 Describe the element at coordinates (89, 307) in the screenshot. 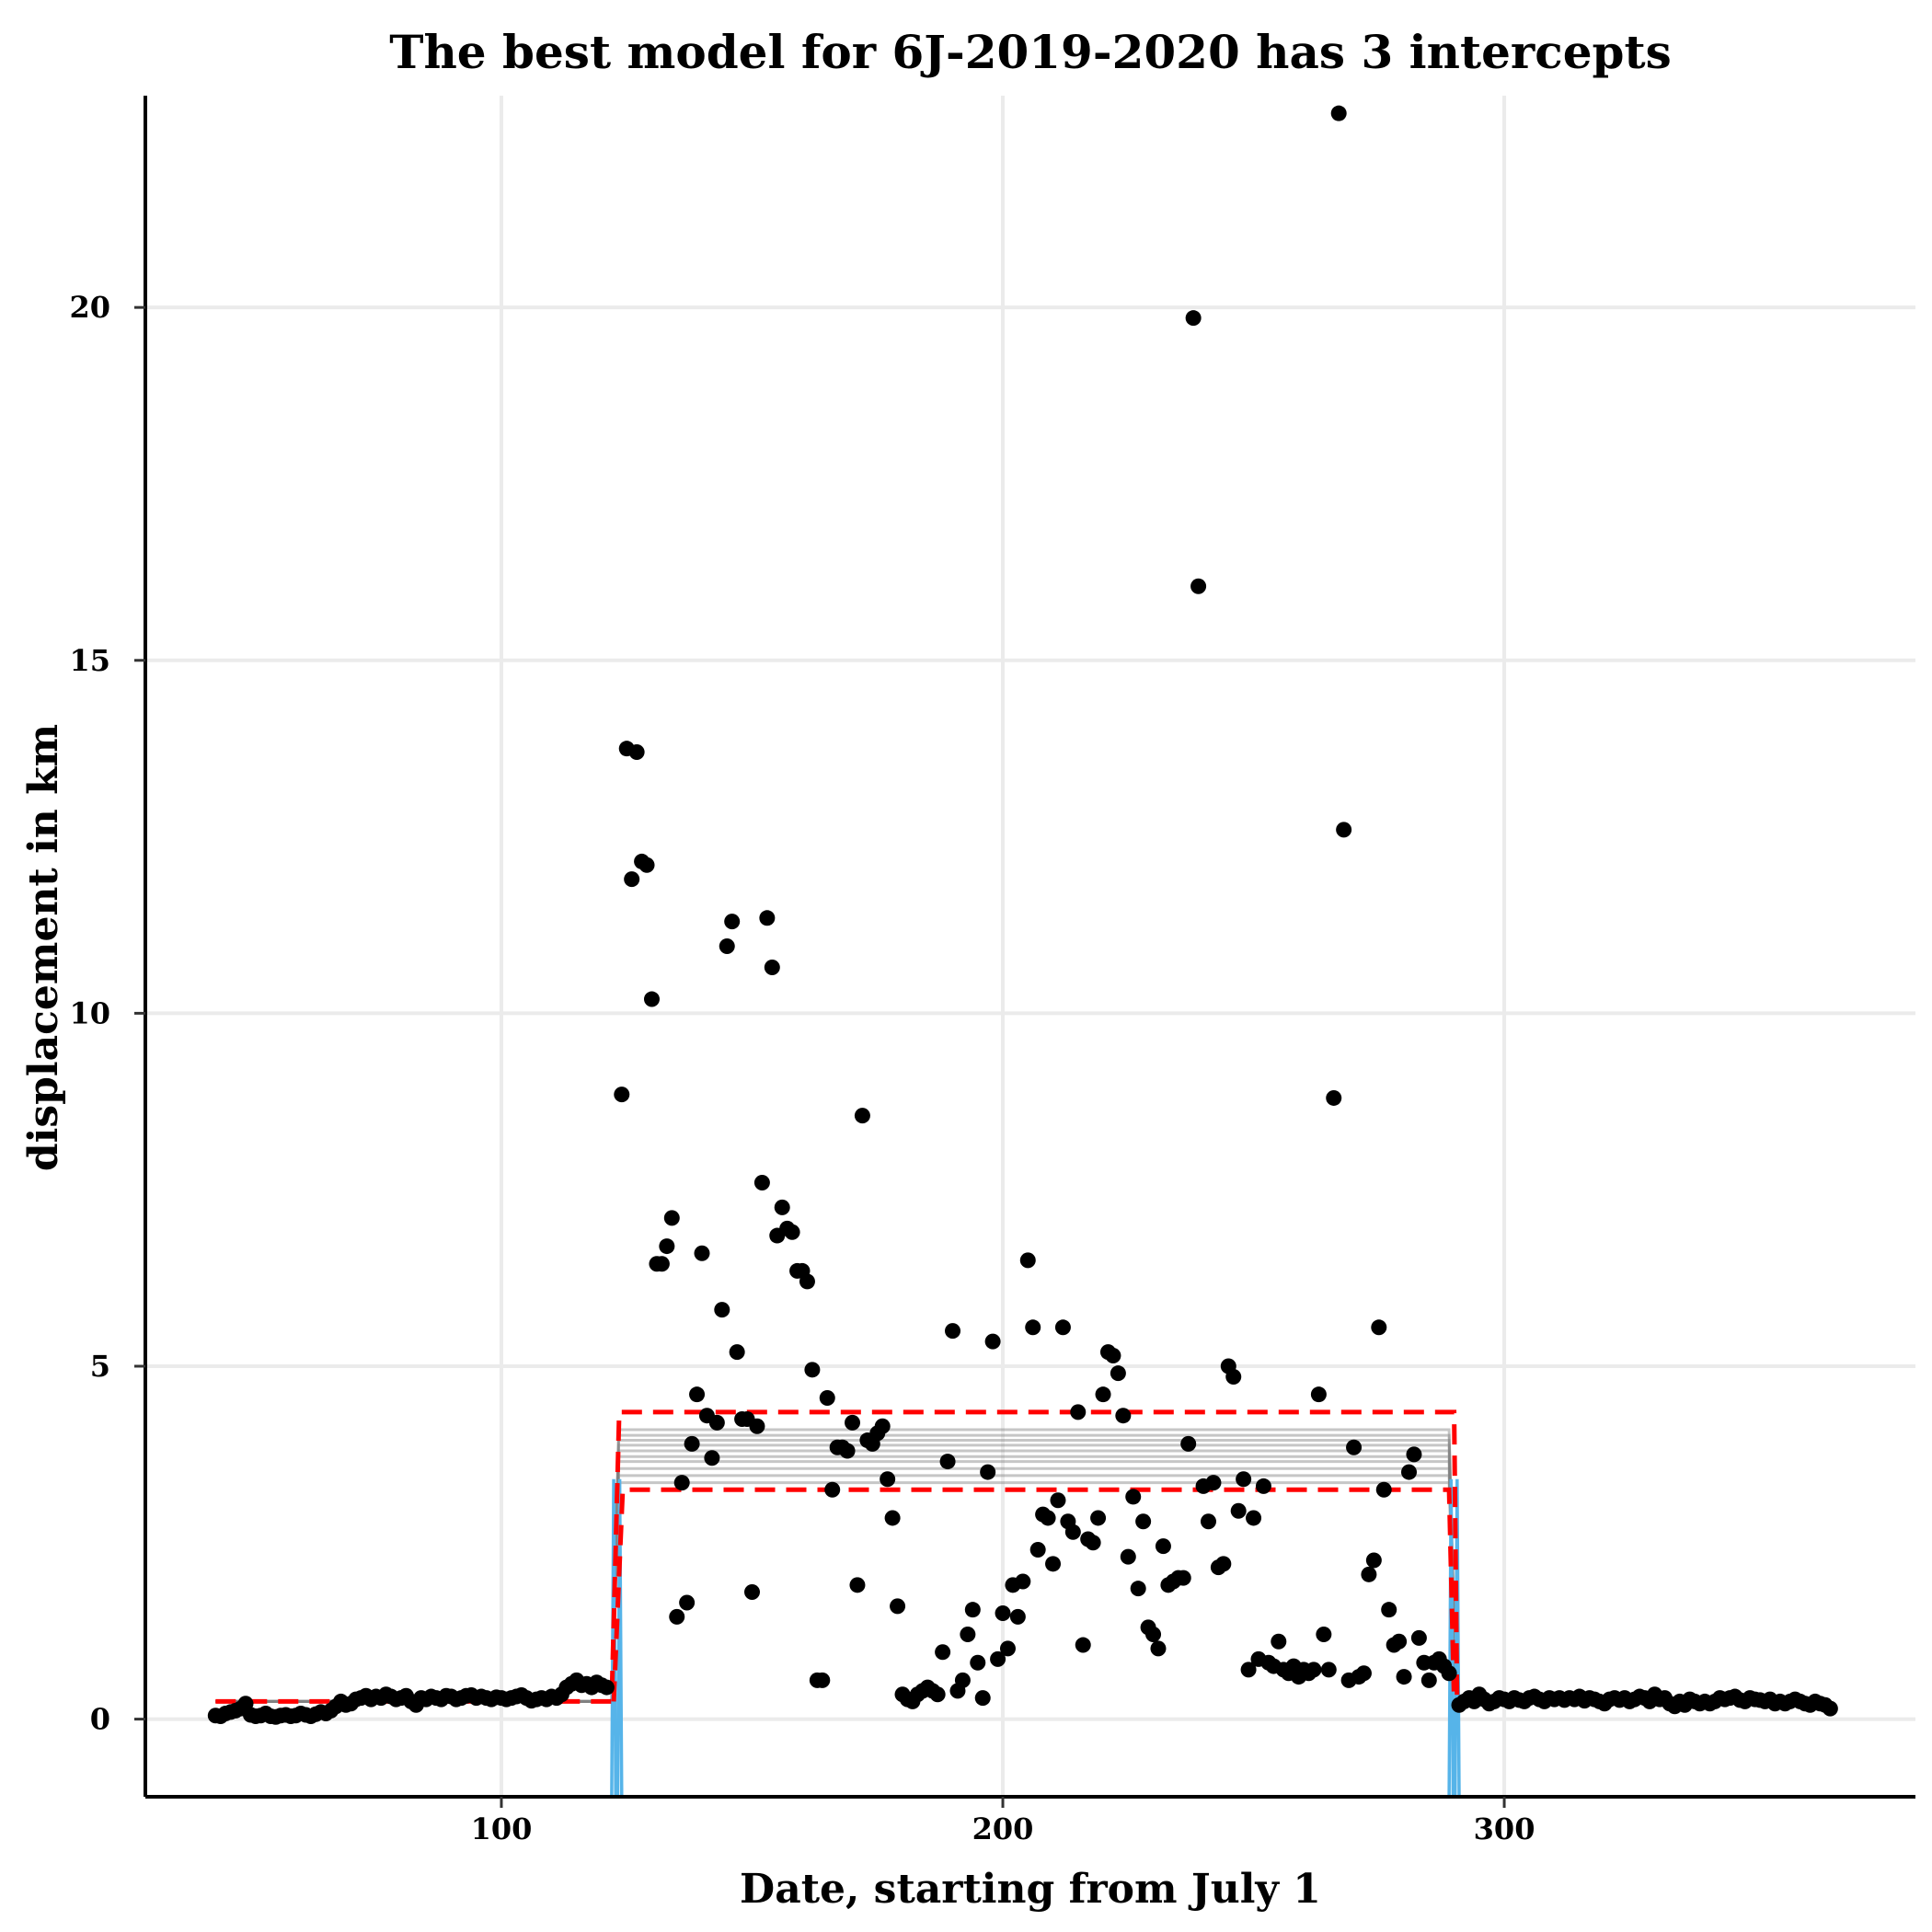

I see `y-tick-label: 20` at that location.